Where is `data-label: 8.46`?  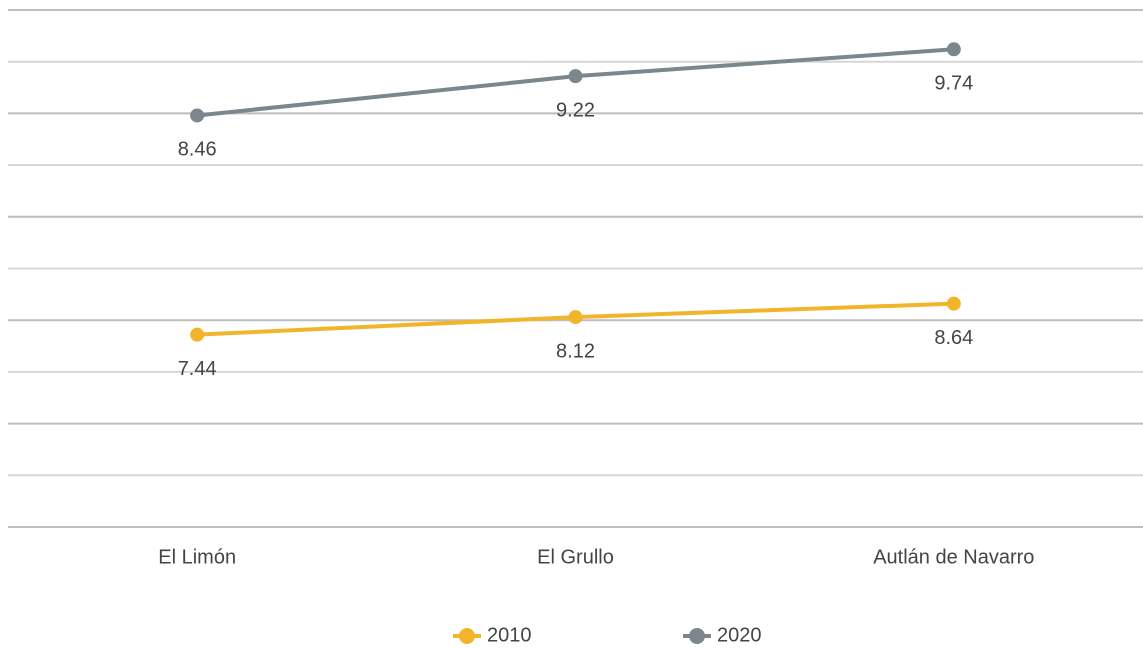 data-label: 8.46 is located at coordinates (197, 150).